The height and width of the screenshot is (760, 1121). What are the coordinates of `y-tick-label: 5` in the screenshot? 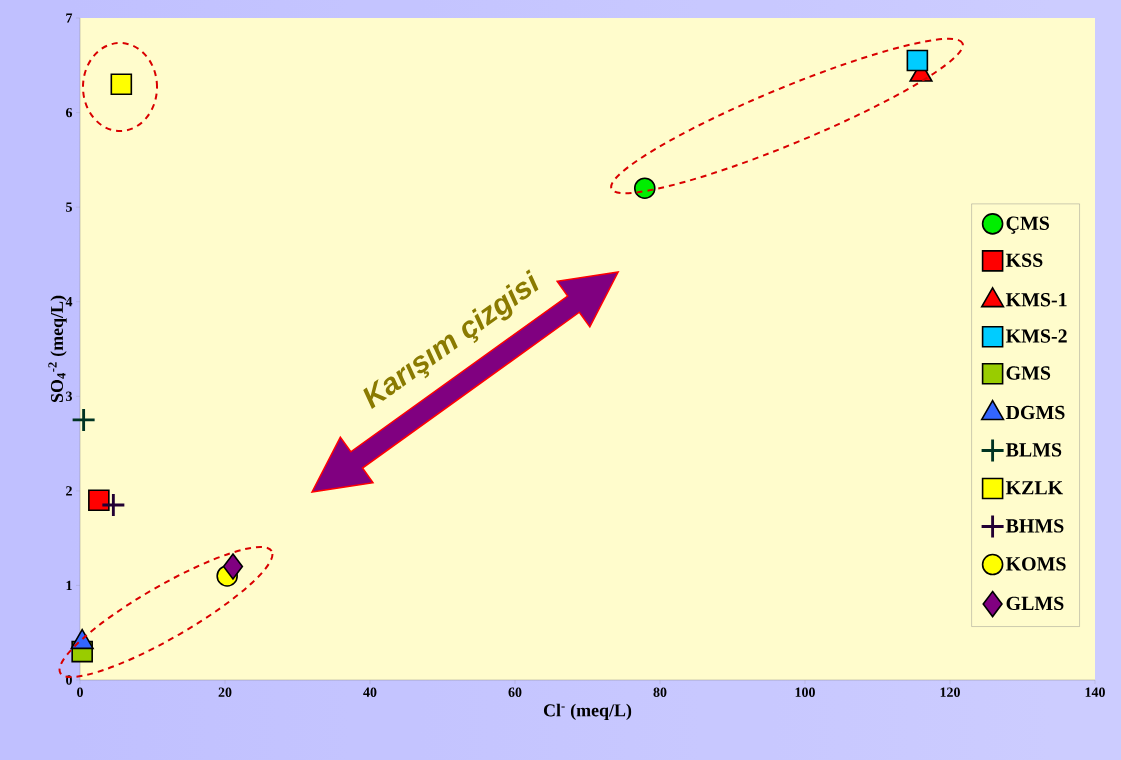 It's located at (69, 207).